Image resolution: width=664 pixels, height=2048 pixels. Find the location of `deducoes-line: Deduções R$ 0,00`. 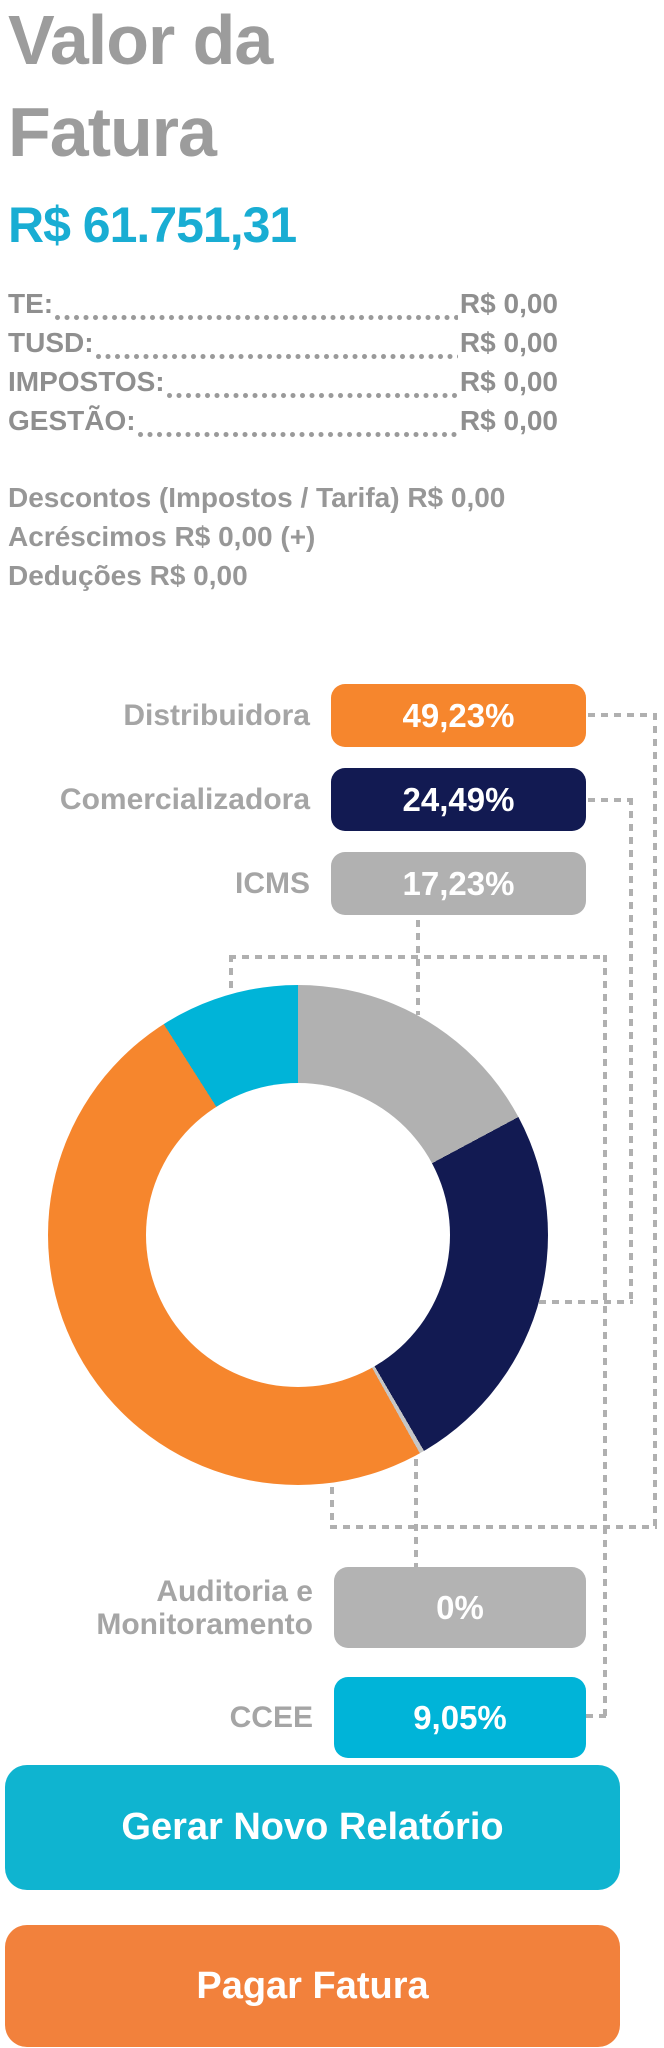

deducoes-line: Deduções R$ 0,00 is located at coordinates (128, 575).